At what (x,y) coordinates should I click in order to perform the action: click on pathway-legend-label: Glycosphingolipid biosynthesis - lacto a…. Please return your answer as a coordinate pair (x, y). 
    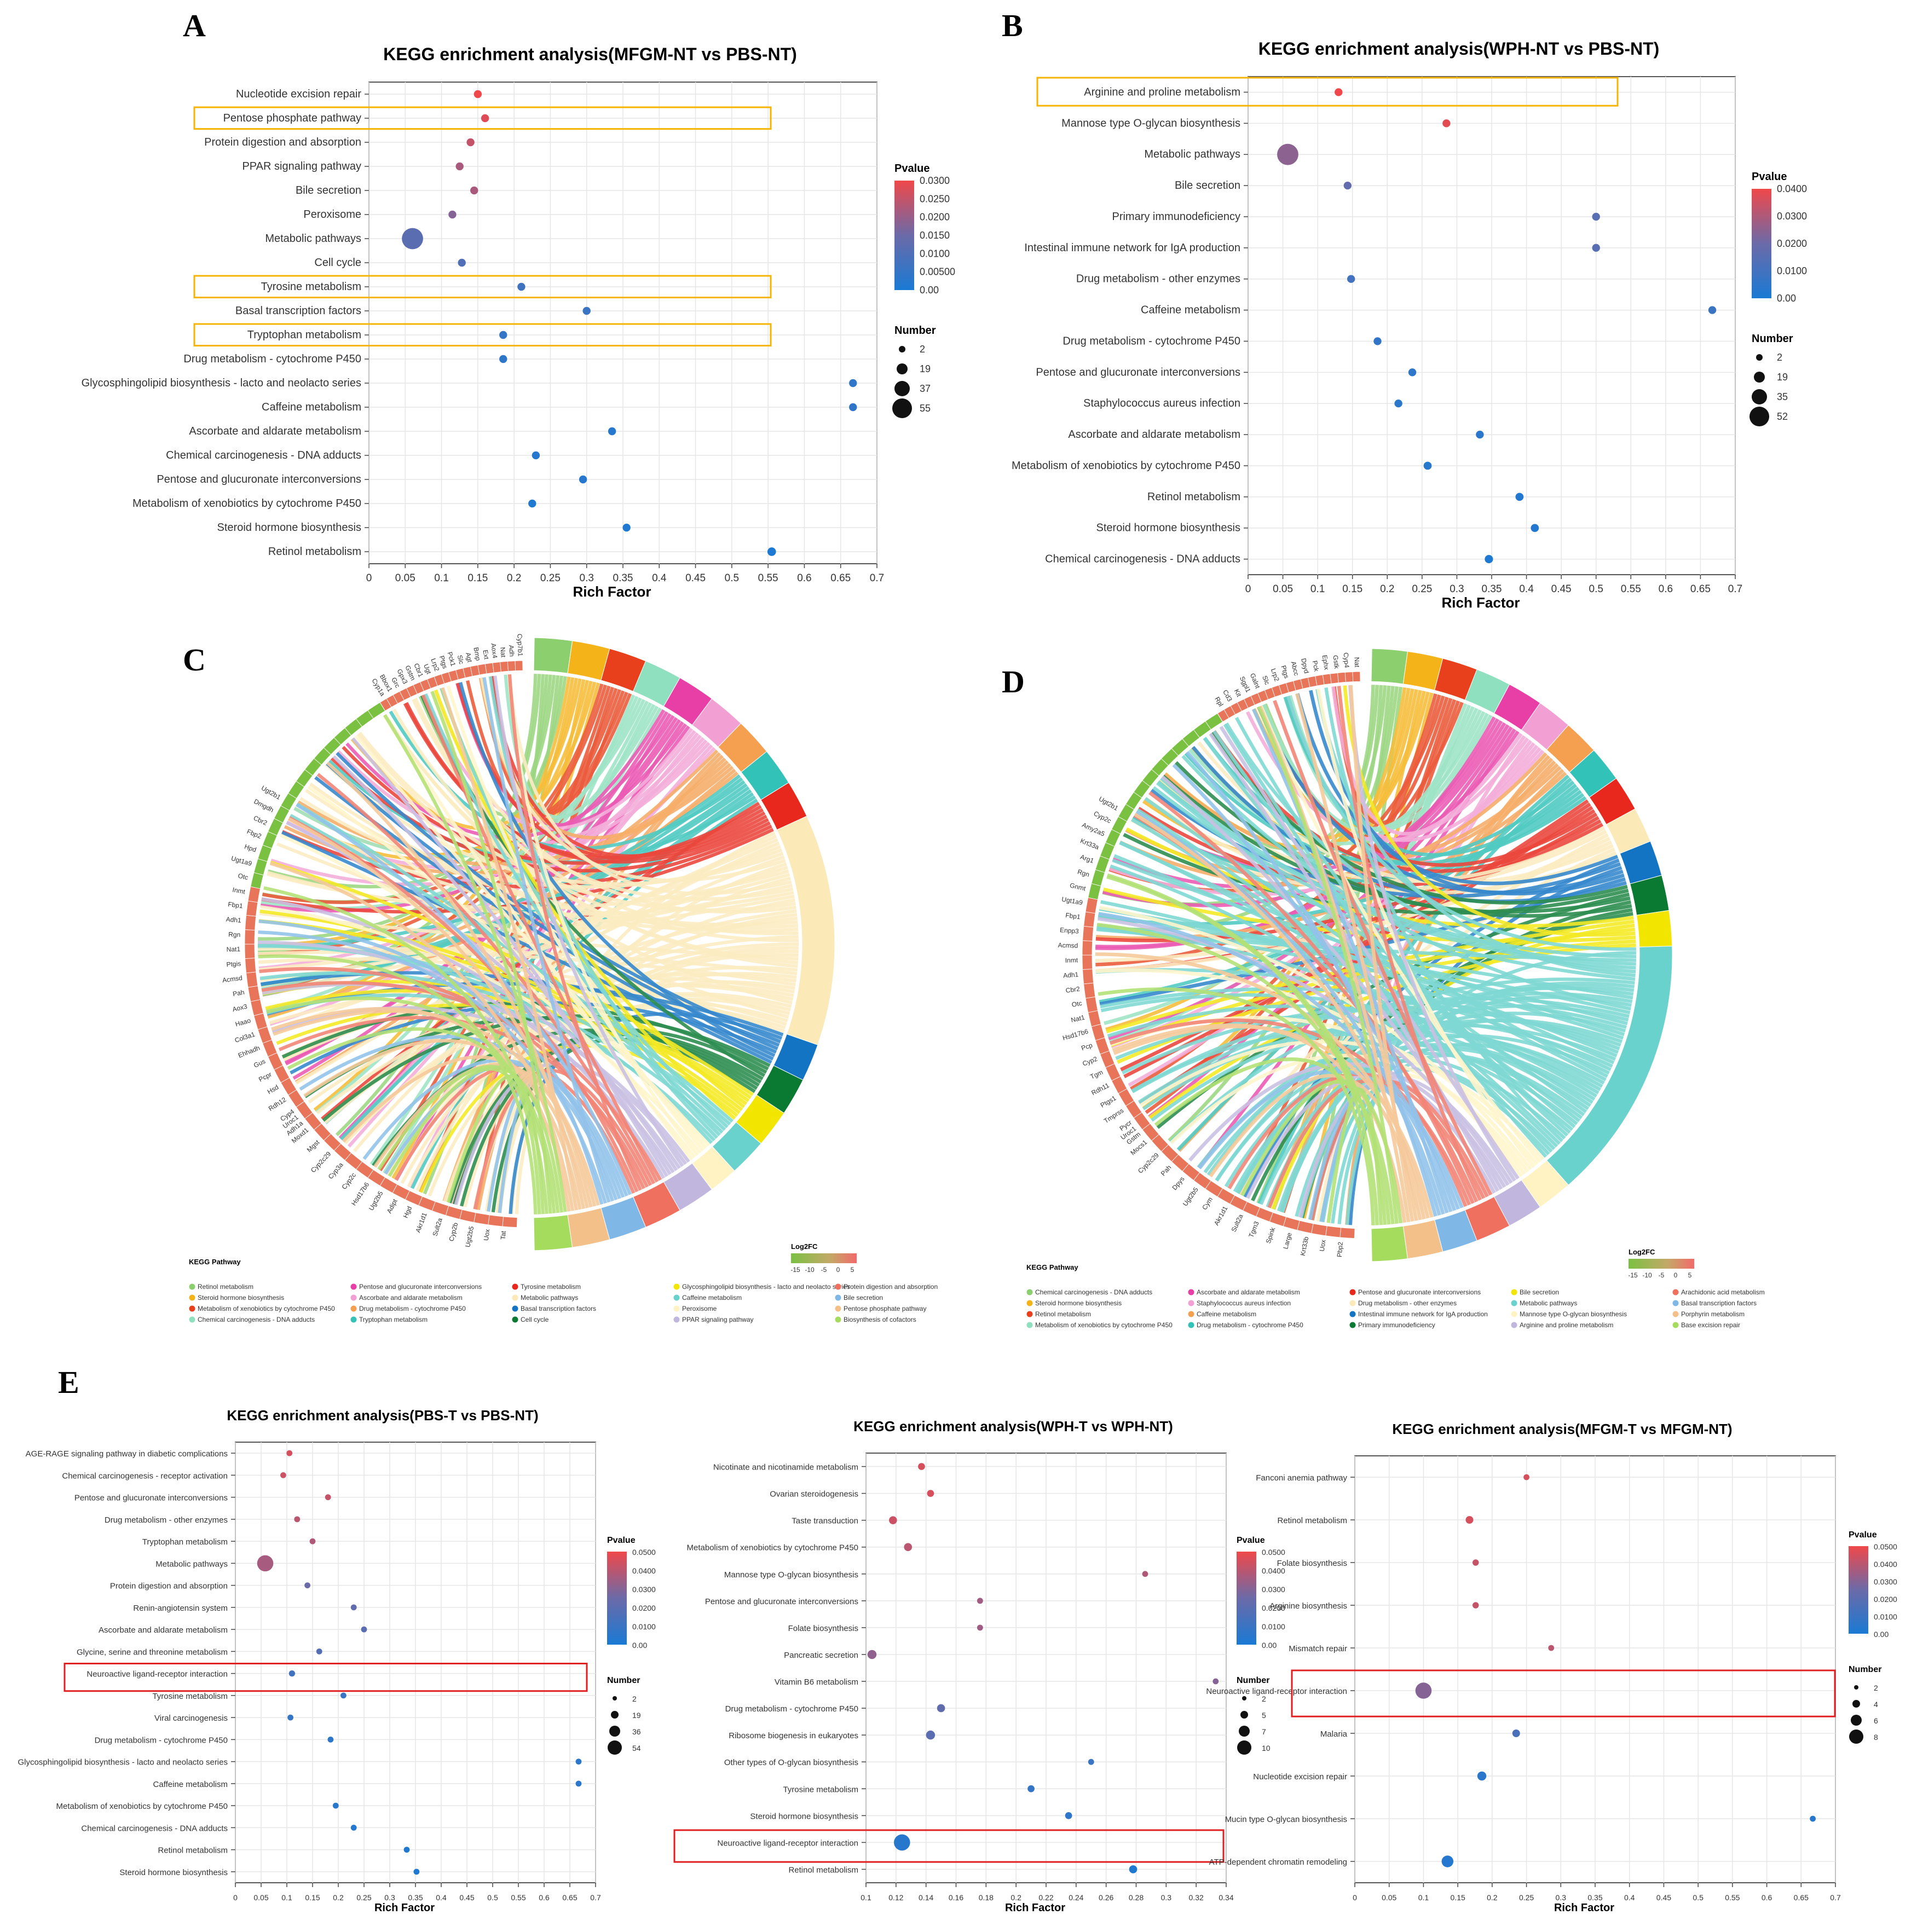
    Looking at the image, I should click on (766, 1287).